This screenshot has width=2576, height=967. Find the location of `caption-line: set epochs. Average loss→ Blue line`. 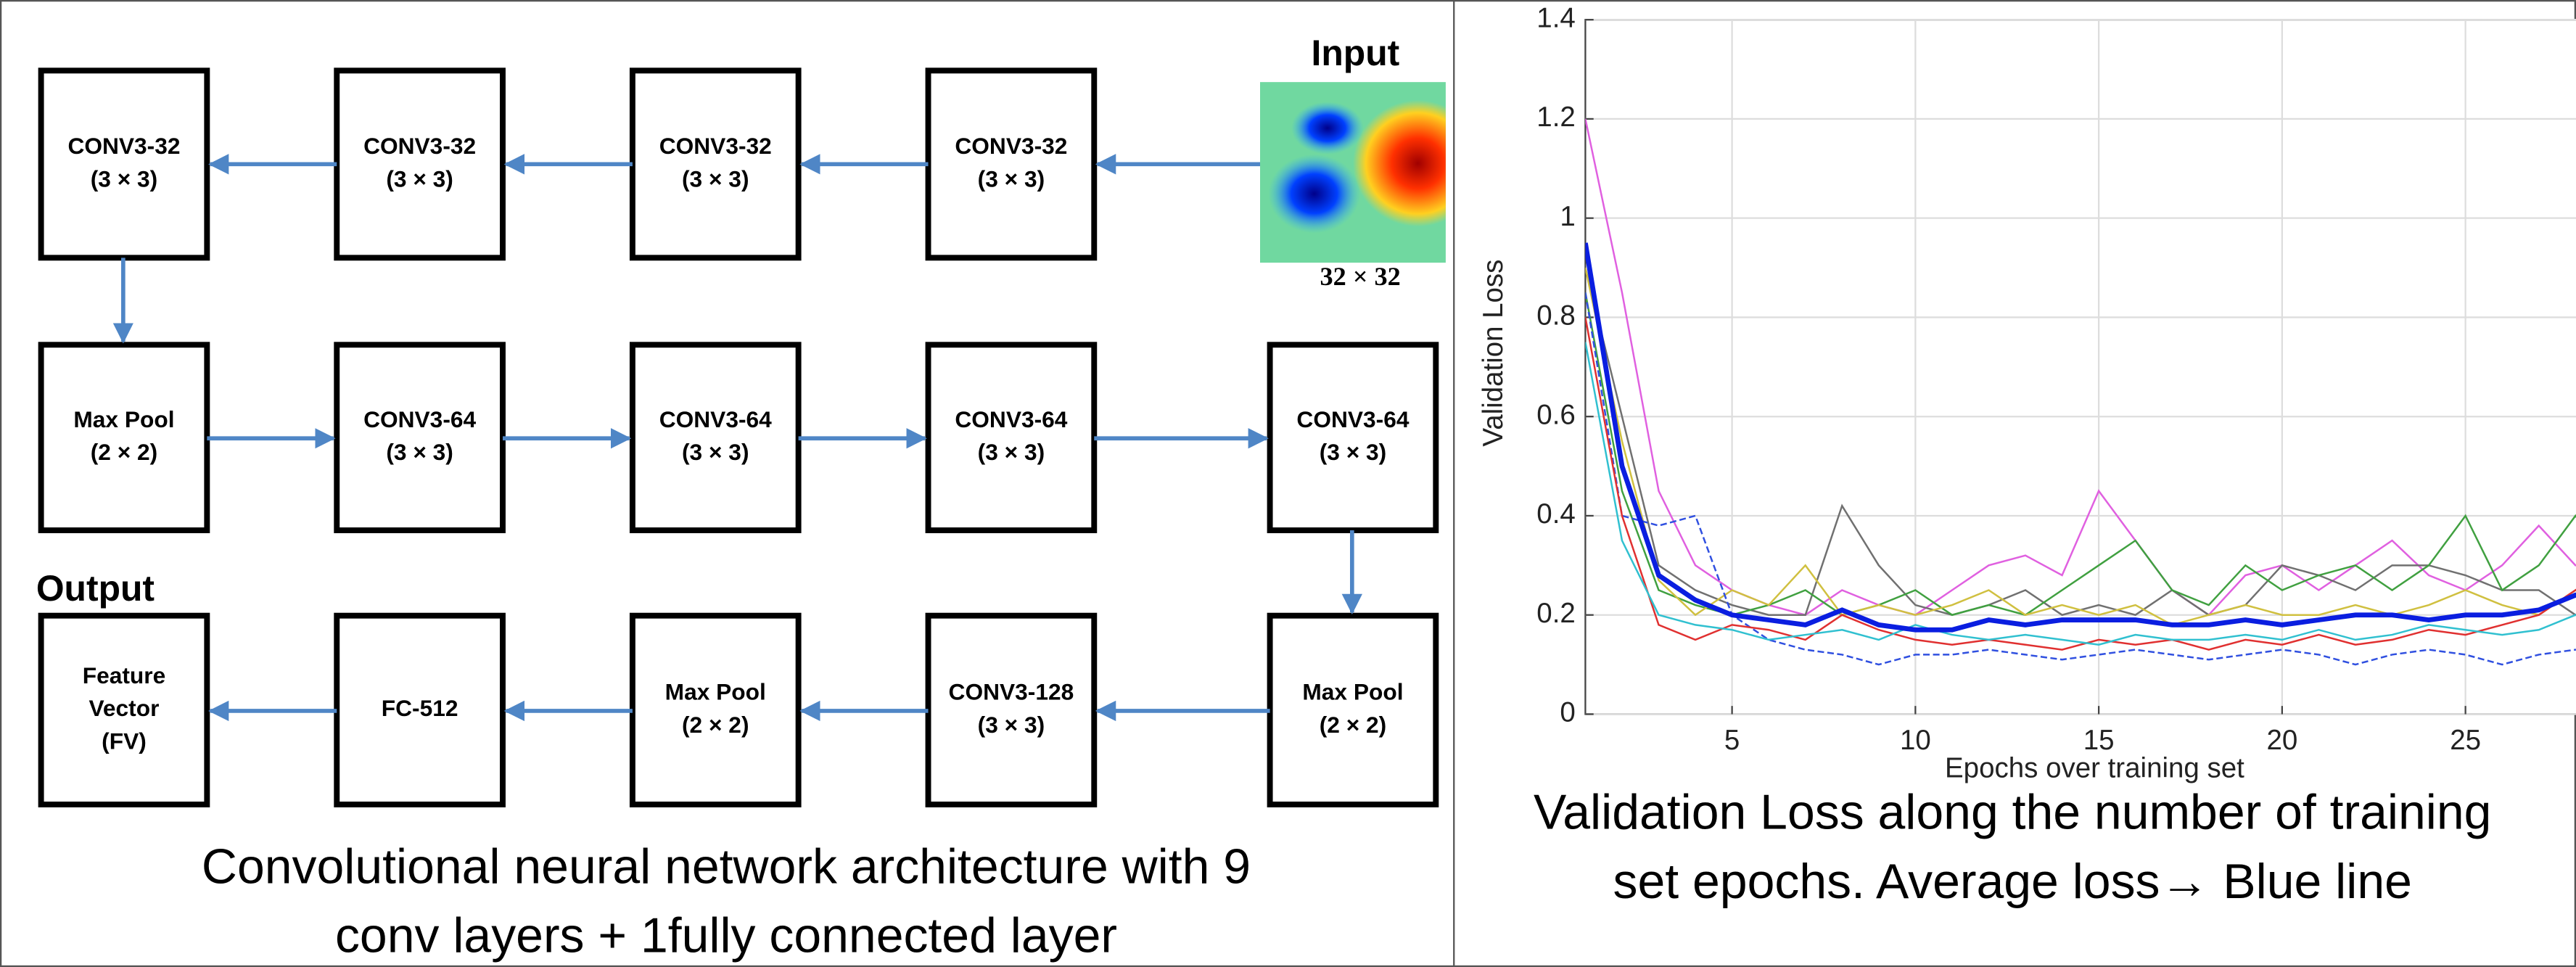

caption-line: set epochs. Average loss→ Blue line is located at coordinates (2012, 882).